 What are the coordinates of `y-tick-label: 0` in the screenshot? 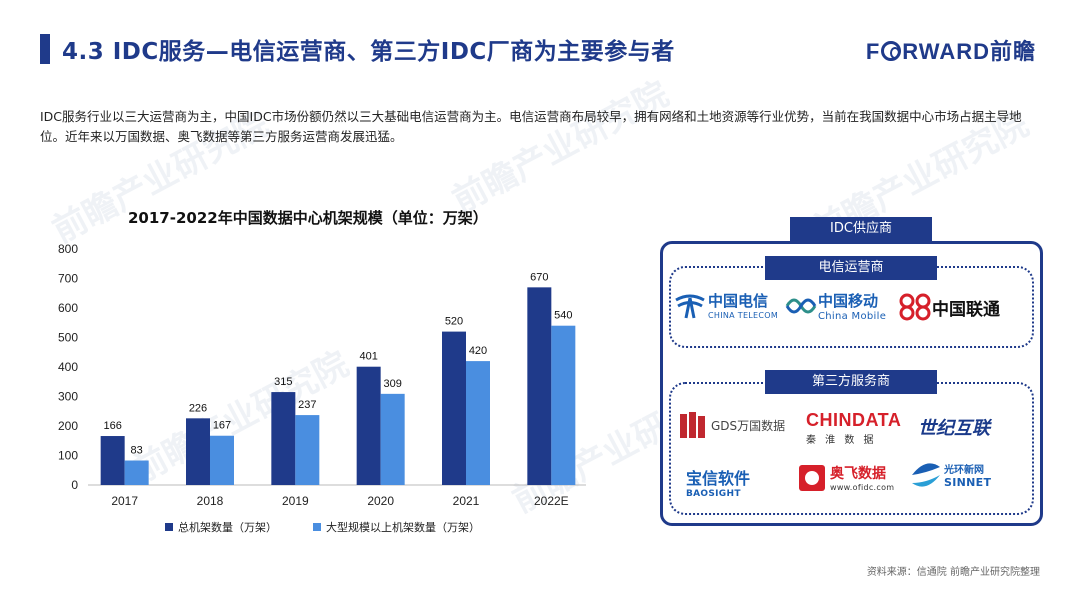 It's located at (74, 485).